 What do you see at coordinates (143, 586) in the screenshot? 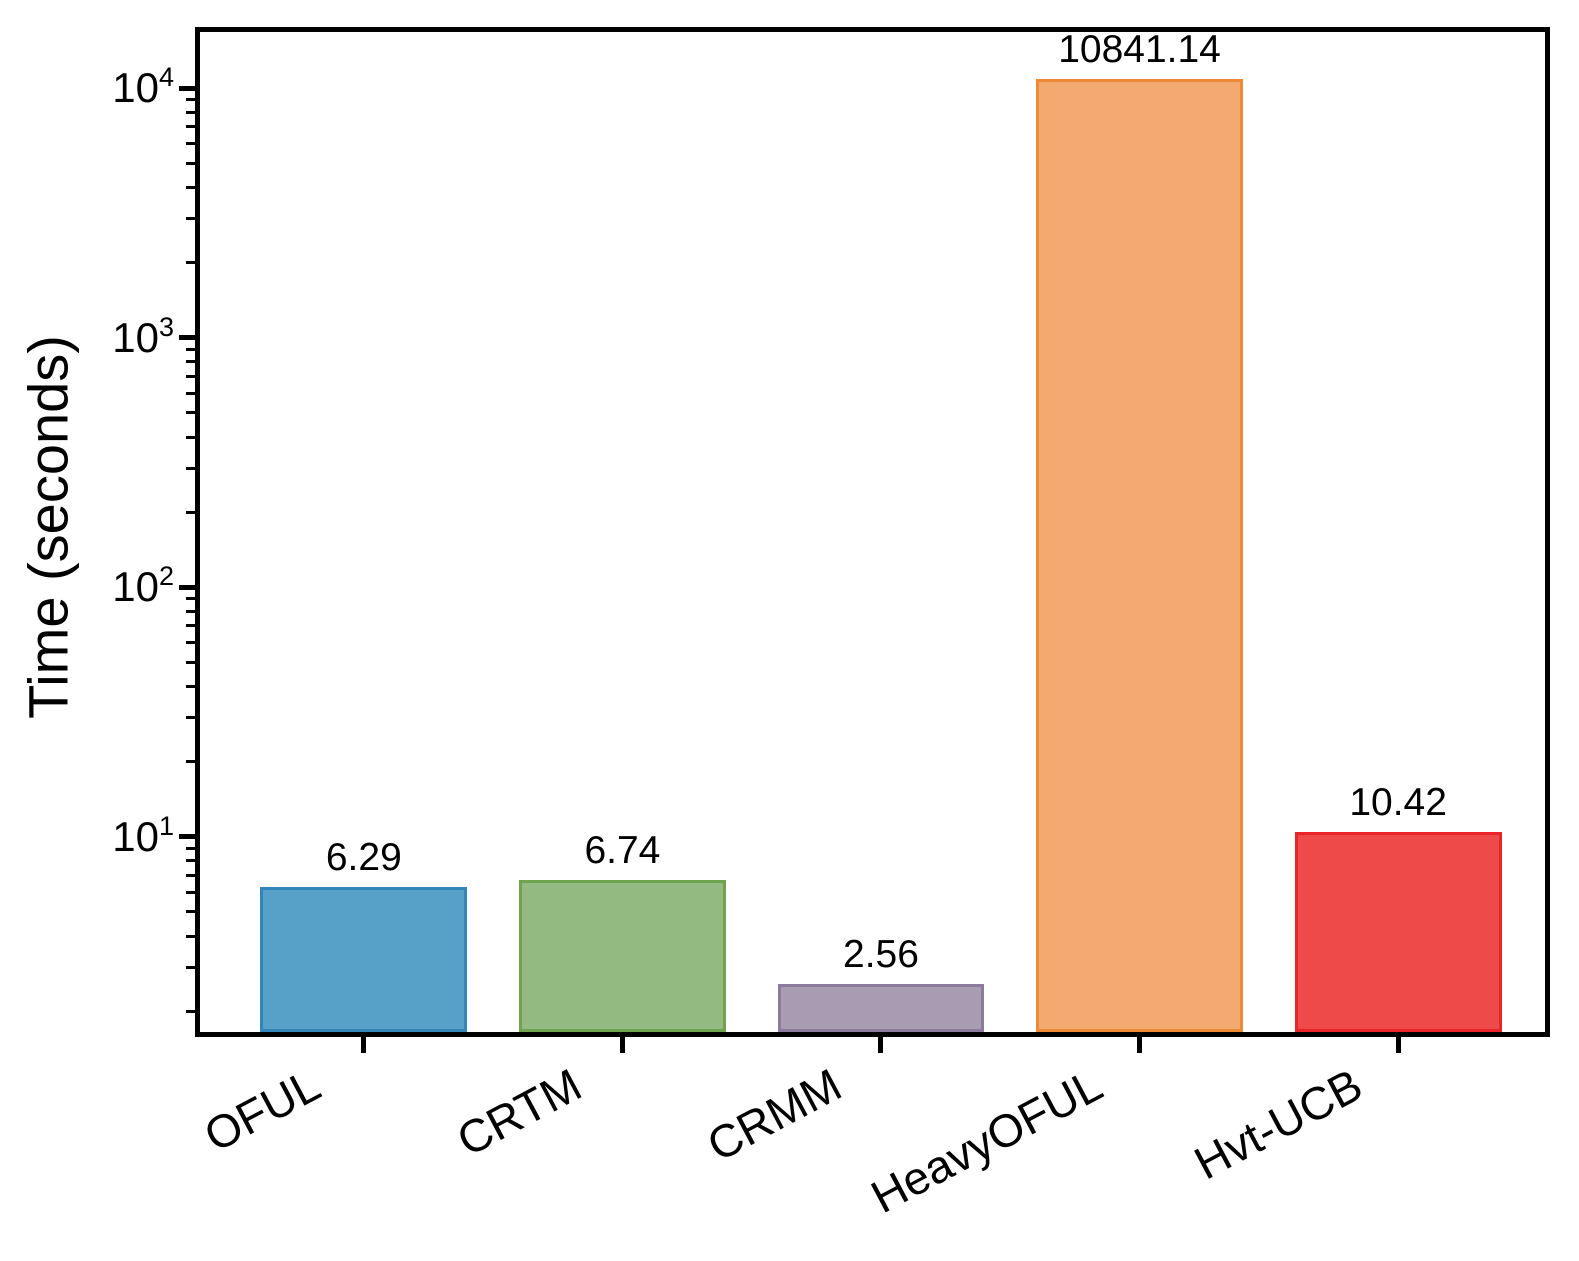
I see `y-tick-label: 10²` at bounding box center [143, 586].